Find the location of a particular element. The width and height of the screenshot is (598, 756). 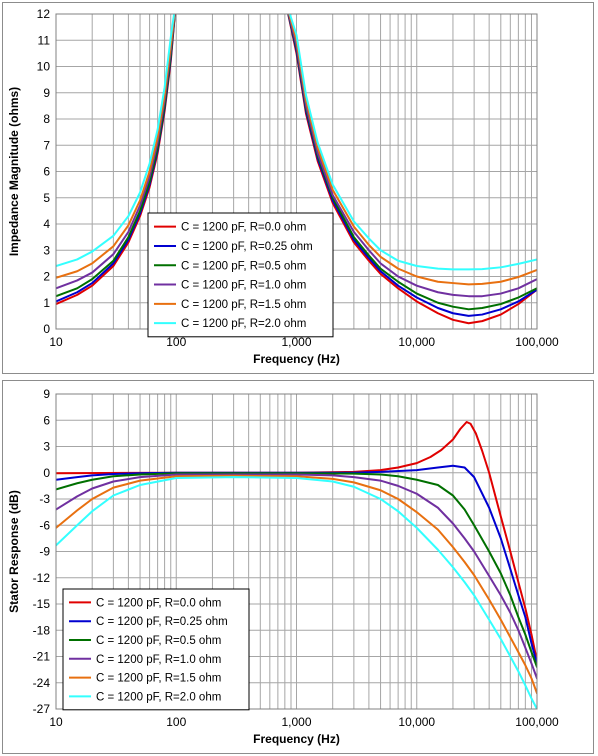

y-tick-label: 4 is located at coordinates (46, 224).